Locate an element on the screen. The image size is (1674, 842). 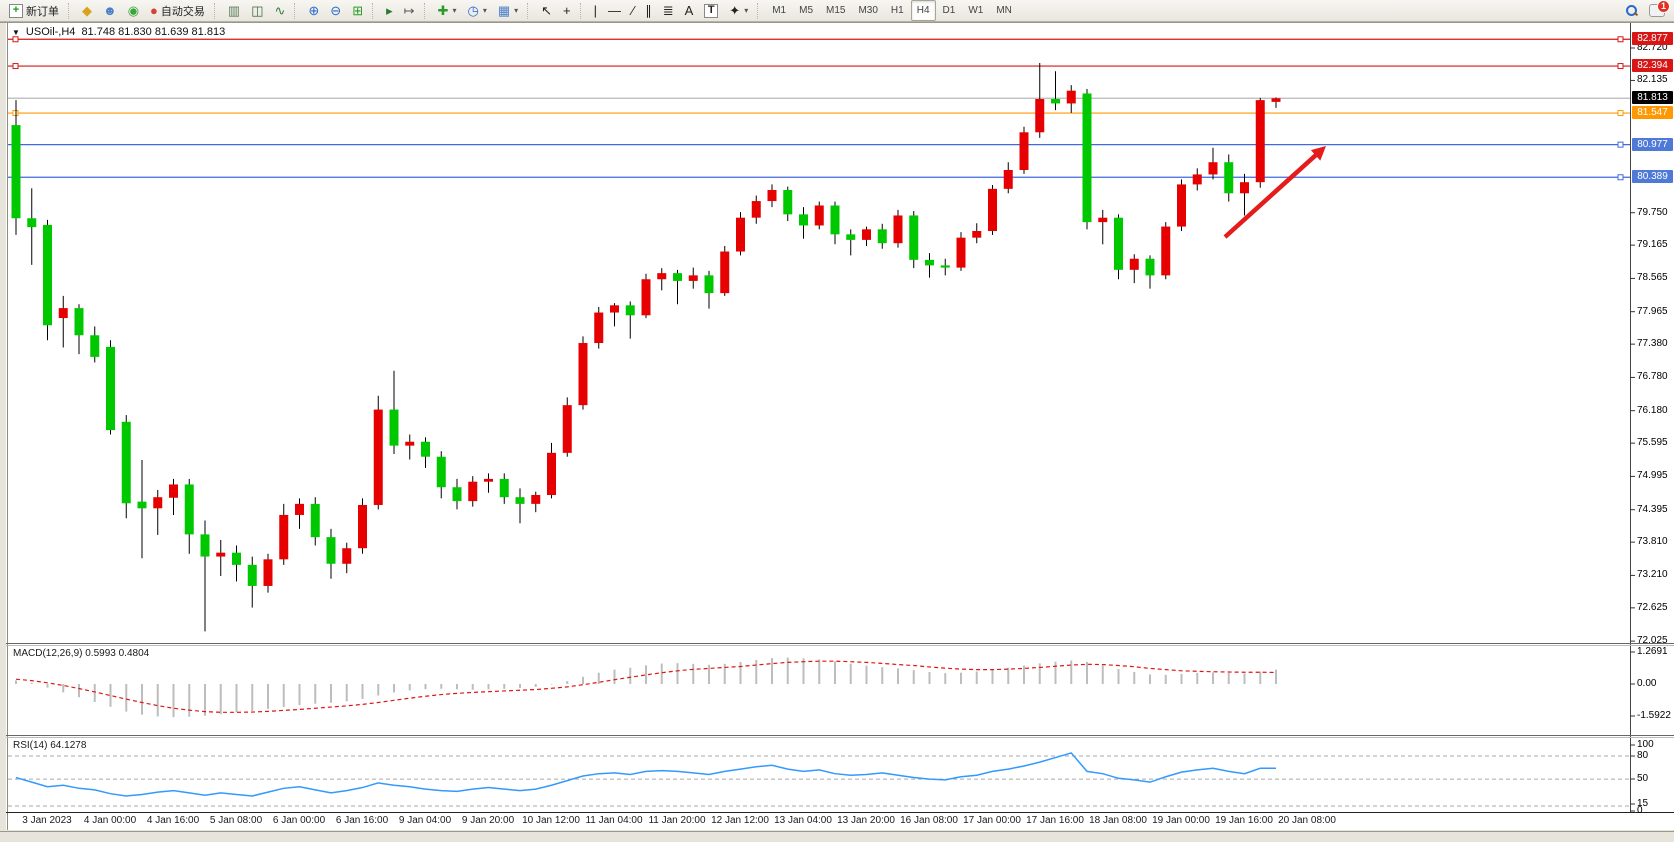
crosshair-button: + is located at coordinates (567, 10).